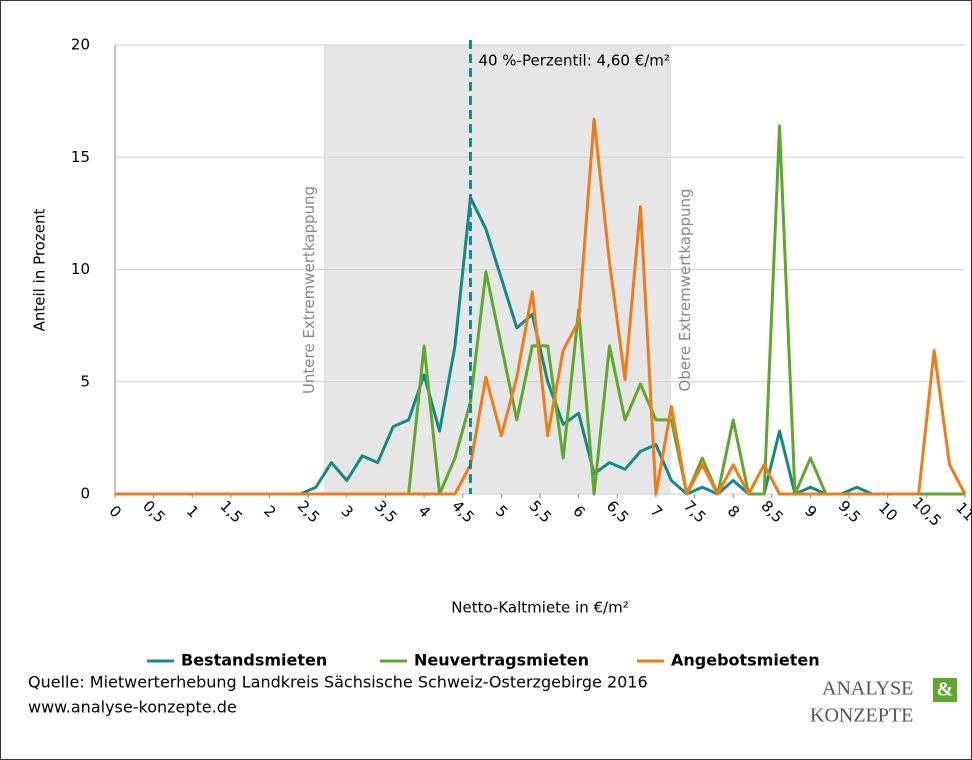 The height and width of the screenshot is (760, 972). What do you see at coordinates (80, 269) in the screenshot?
I see `y-tick-label: 10` at bounding box center [80, 269].